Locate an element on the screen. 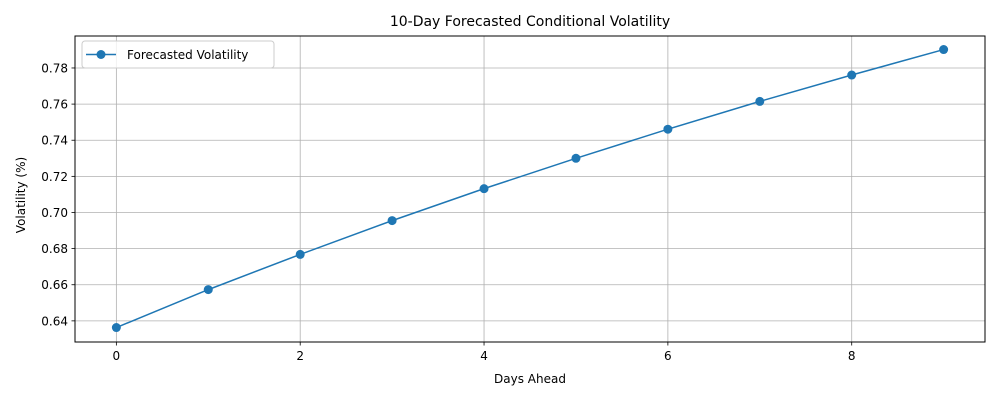 The image size is (1000, 400). x-axis-label: Days Ahead is located at coordinates (530, 379).